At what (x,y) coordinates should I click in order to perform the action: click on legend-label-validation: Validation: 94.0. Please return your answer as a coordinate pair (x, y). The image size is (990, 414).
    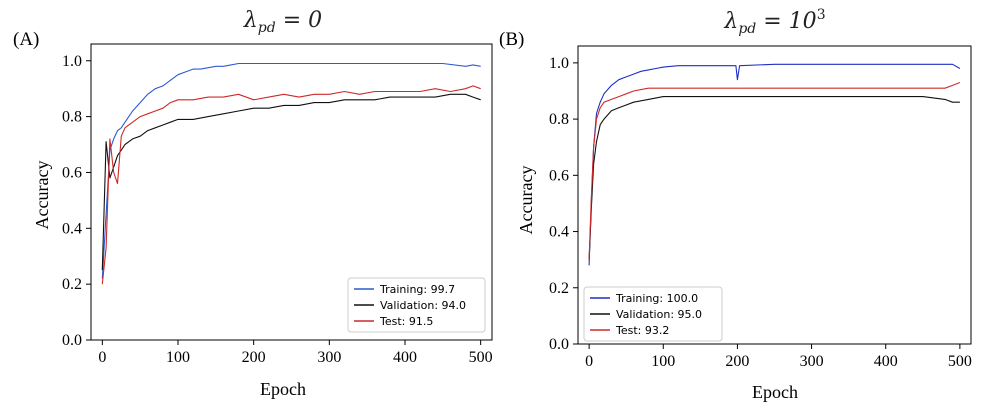
    Looking at the image, I should click on (423, 305).